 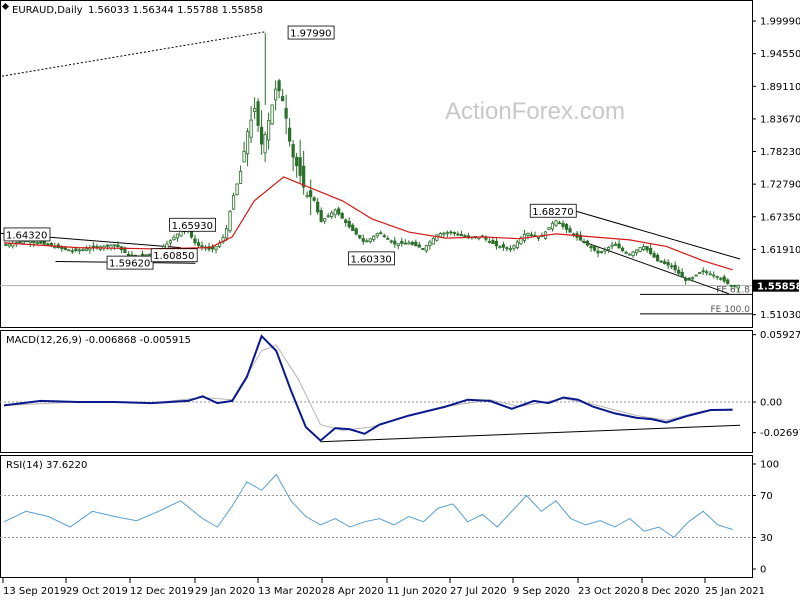 I want to click on current-price-label: 1.55858, so click(x=778, y=287).